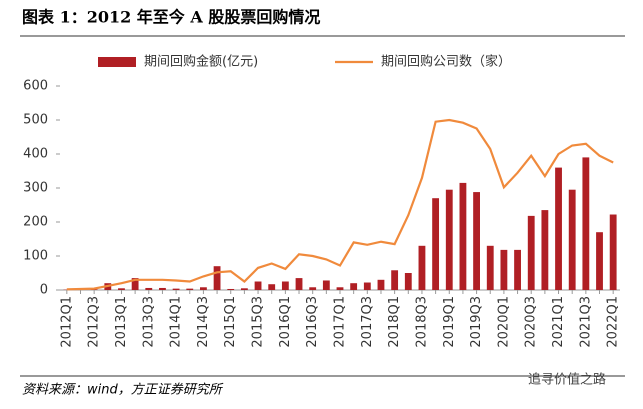  I want to click on x-tick-label: 2018Q3, so click(421, 322).